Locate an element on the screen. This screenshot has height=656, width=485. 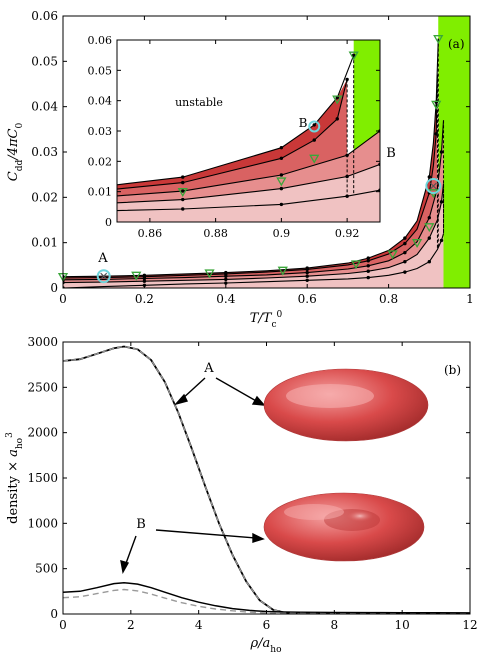
panel-label-a: (a) is located at coordinates (456, 44).